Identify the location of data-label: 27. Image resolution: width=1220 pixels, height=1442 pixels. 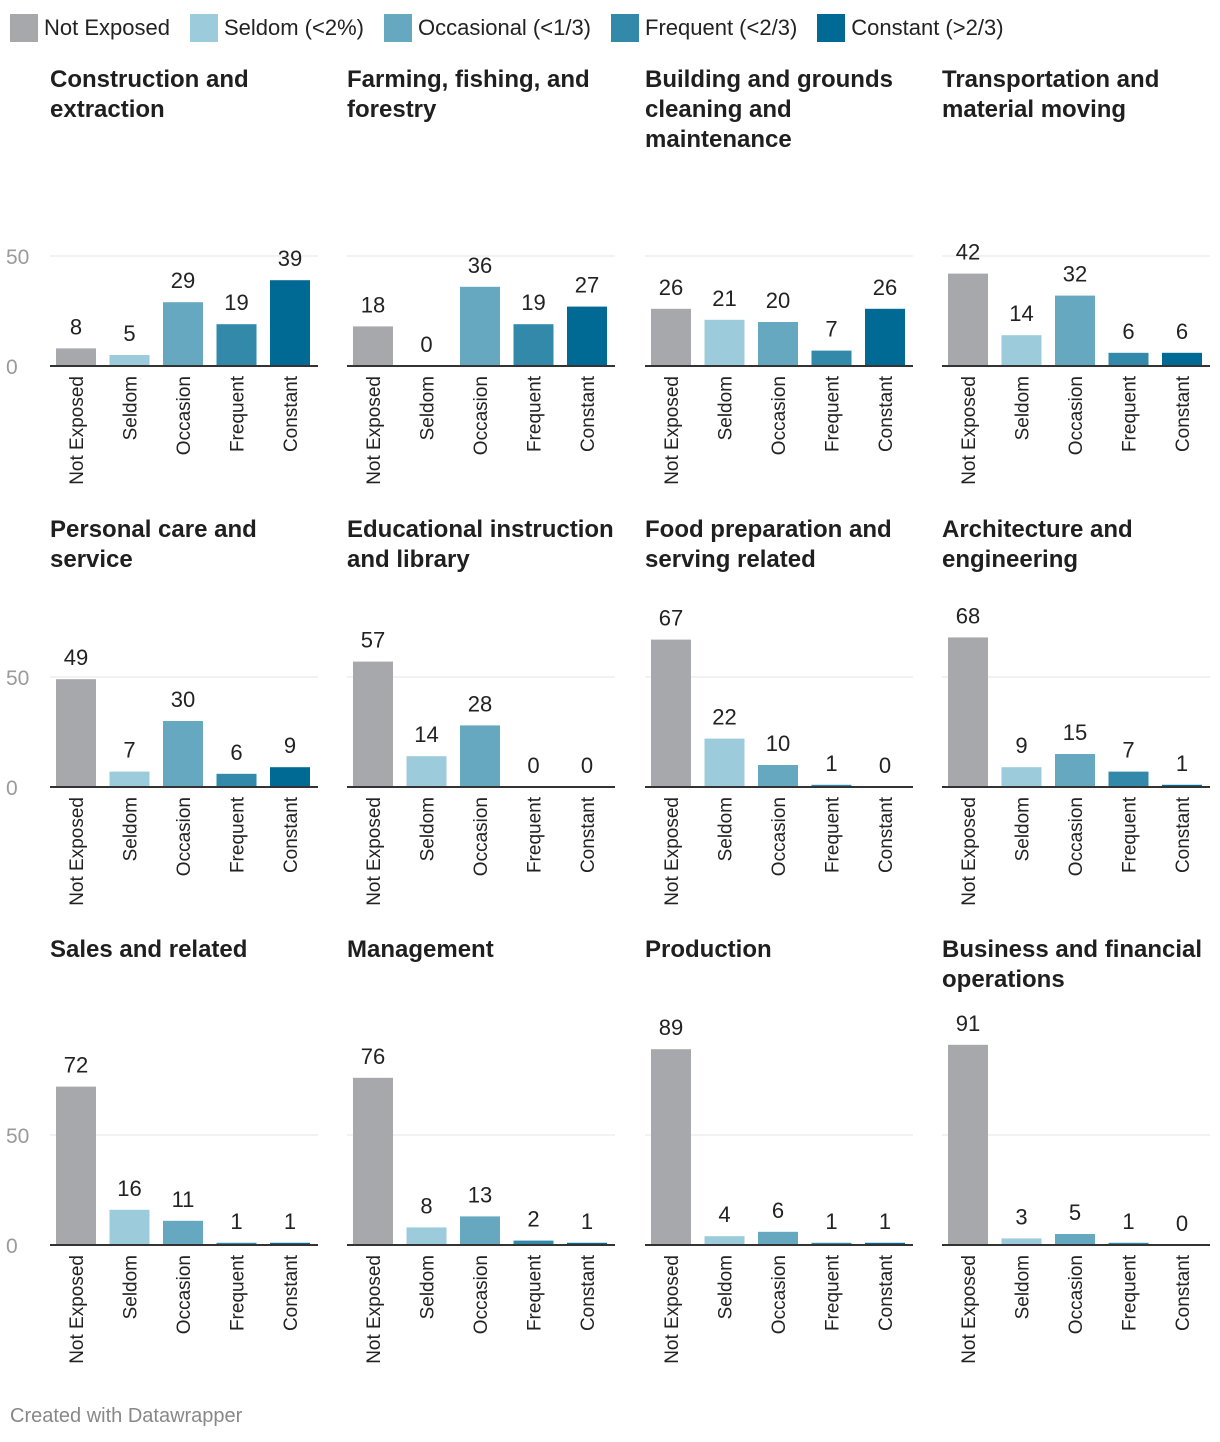
(587, 285).